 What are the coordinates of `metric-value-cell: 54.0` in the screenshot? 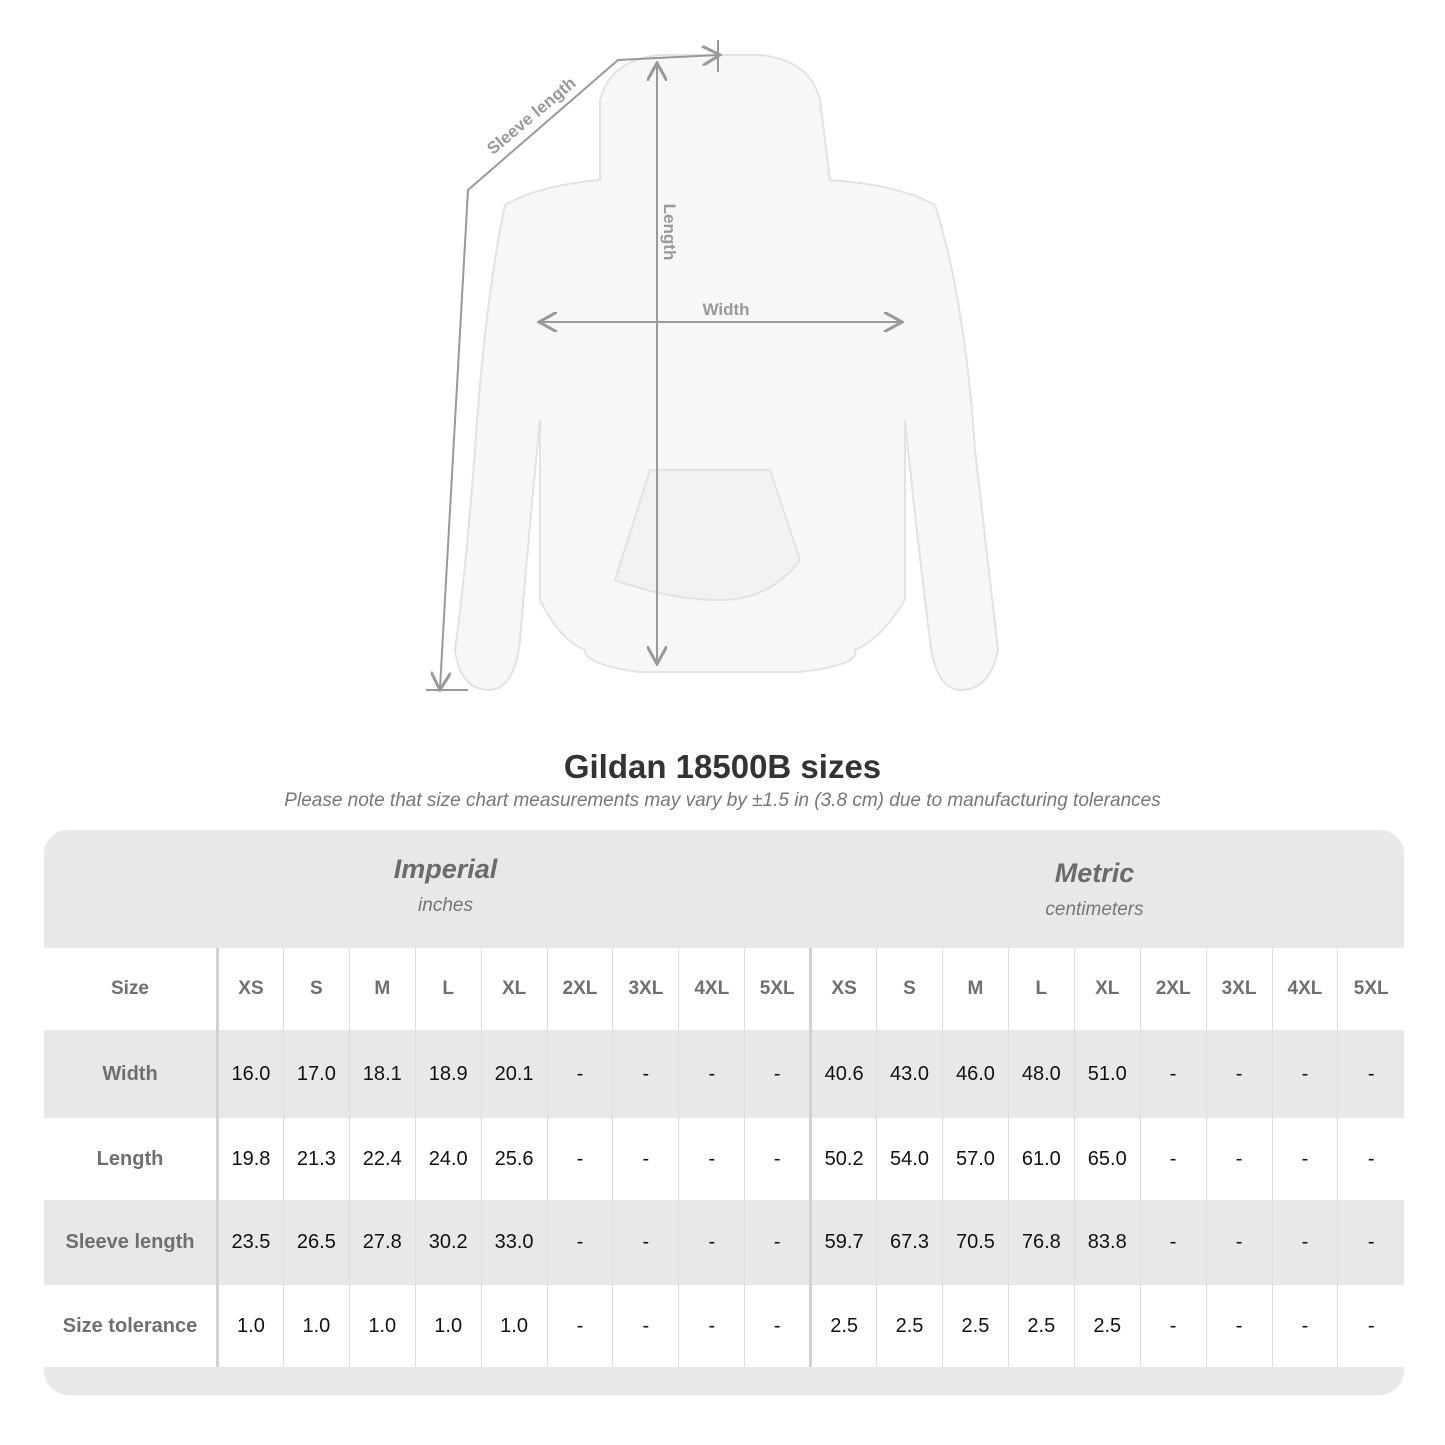 It's located at (909, 1159).